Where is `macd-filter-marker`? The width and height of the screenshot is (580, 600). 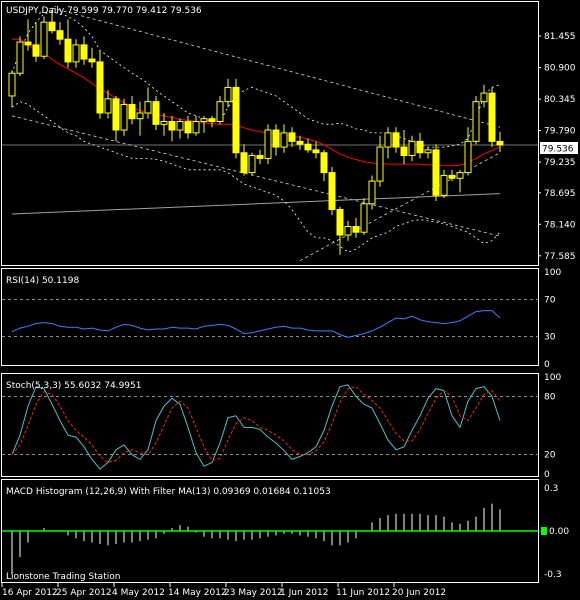
macd-filter-marker is located at coordinates (544, 531).